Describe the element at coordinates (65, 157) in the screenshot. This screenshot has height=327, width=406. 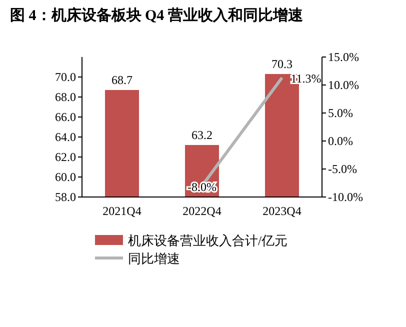
I see `y-tick-label: 62.0` at that location.